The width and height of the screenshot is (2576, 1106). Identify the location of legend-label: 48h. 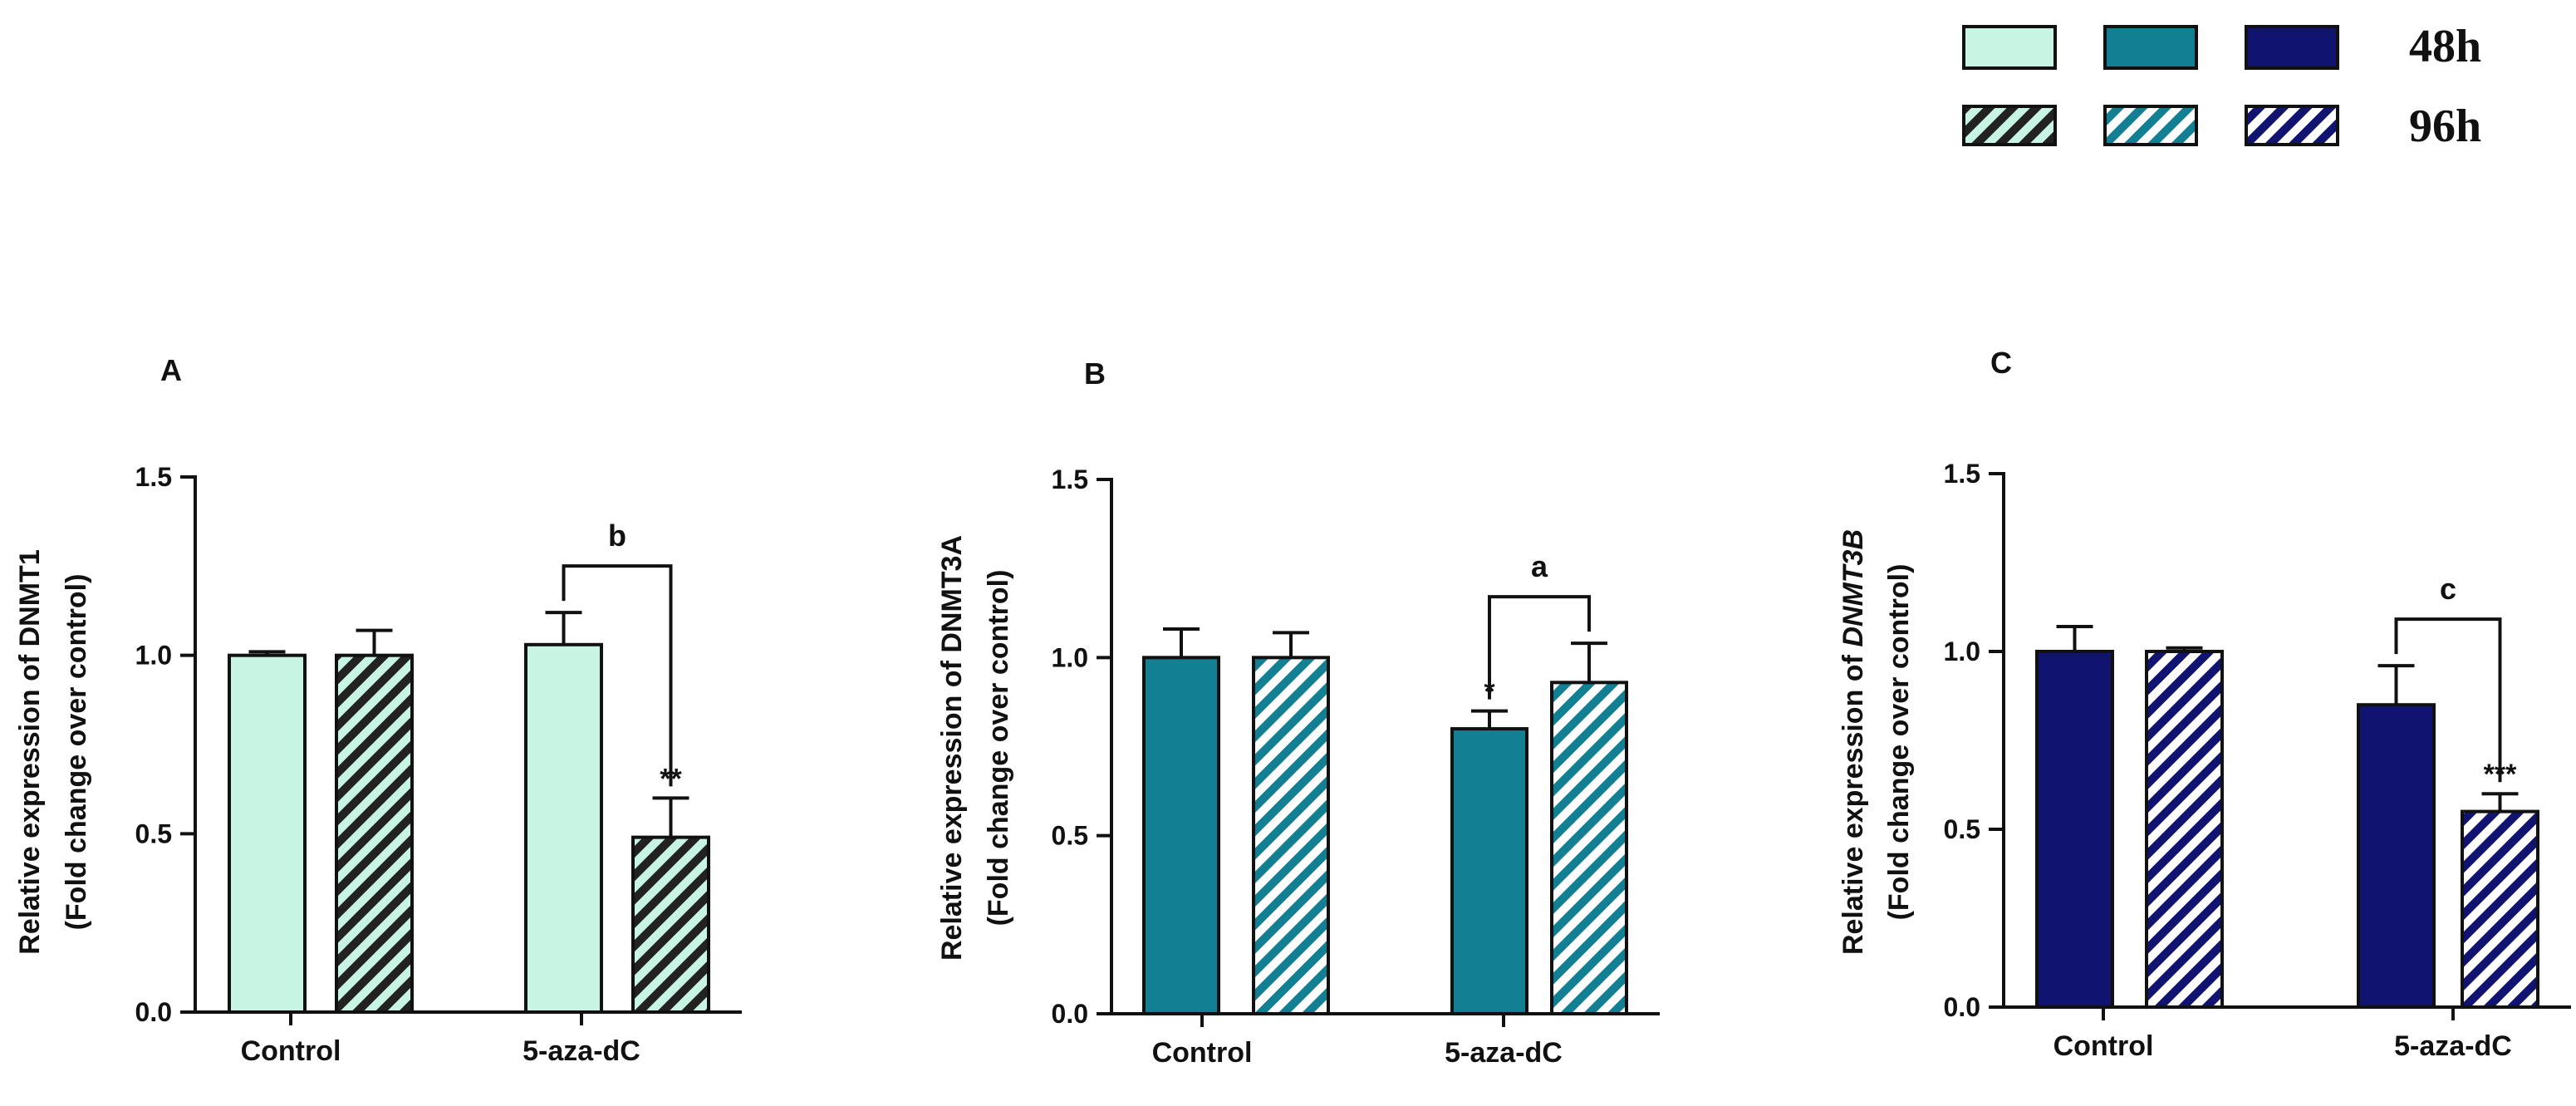
(2445, 46).